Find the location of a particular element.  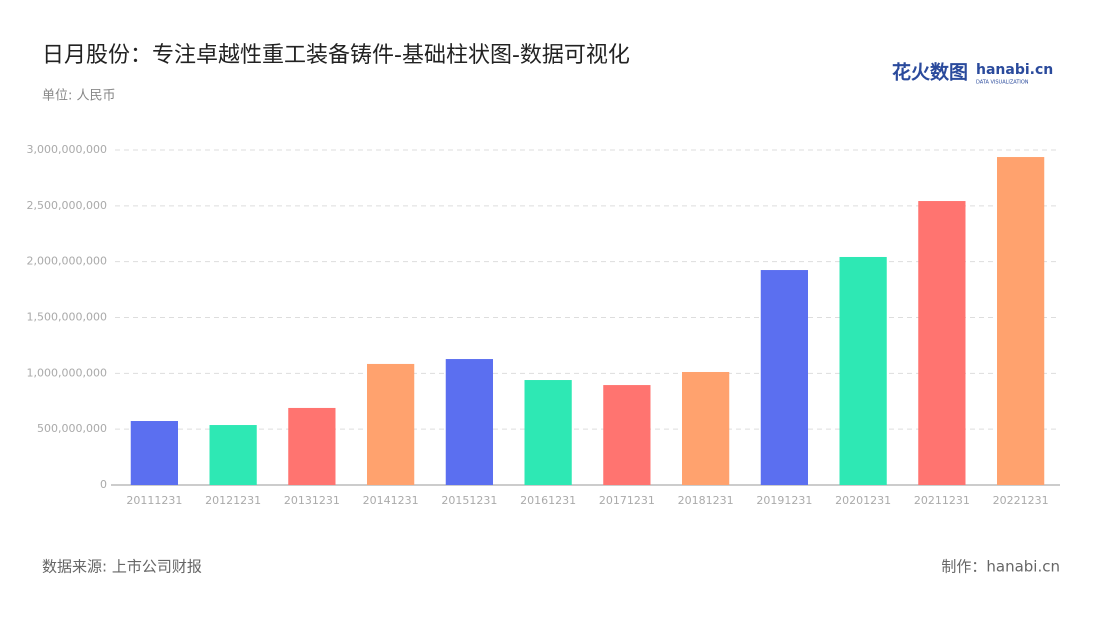

x-tick-label: 20161231 is located at coordinates (548, 500).